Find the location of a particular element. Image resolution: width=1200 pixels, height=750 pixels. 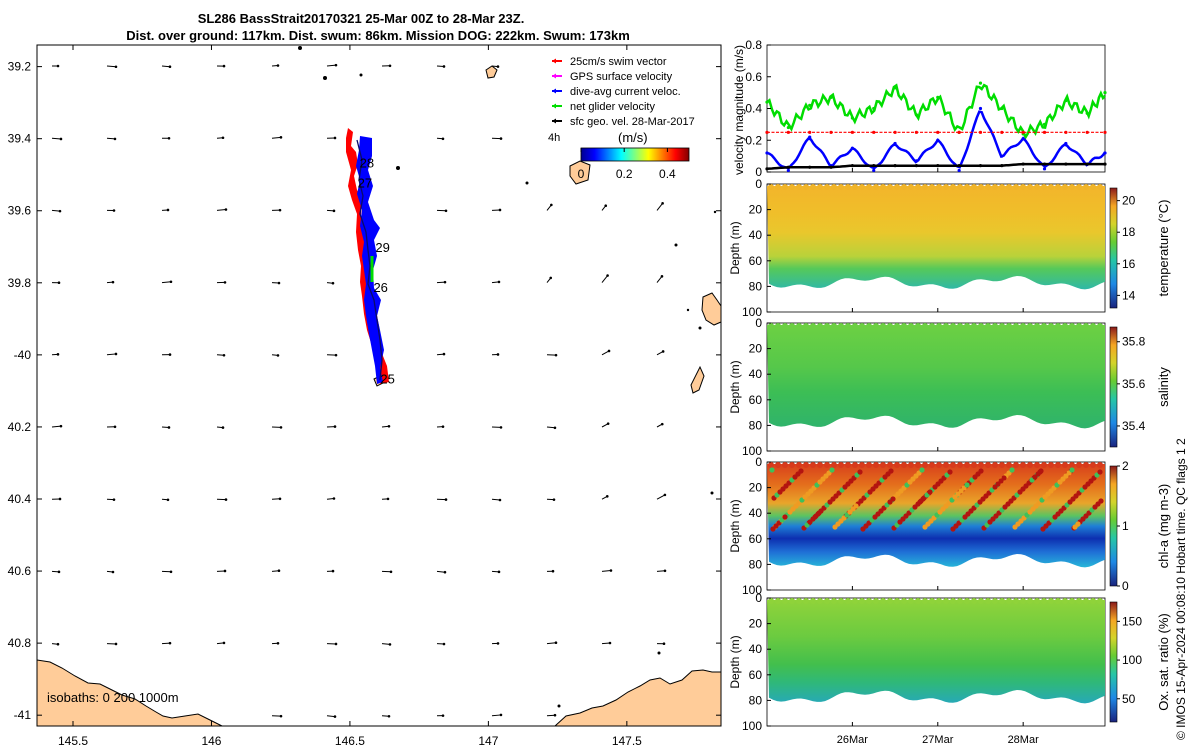

colorbar-tick-label: 100 is located at coordinates (1132, 660).